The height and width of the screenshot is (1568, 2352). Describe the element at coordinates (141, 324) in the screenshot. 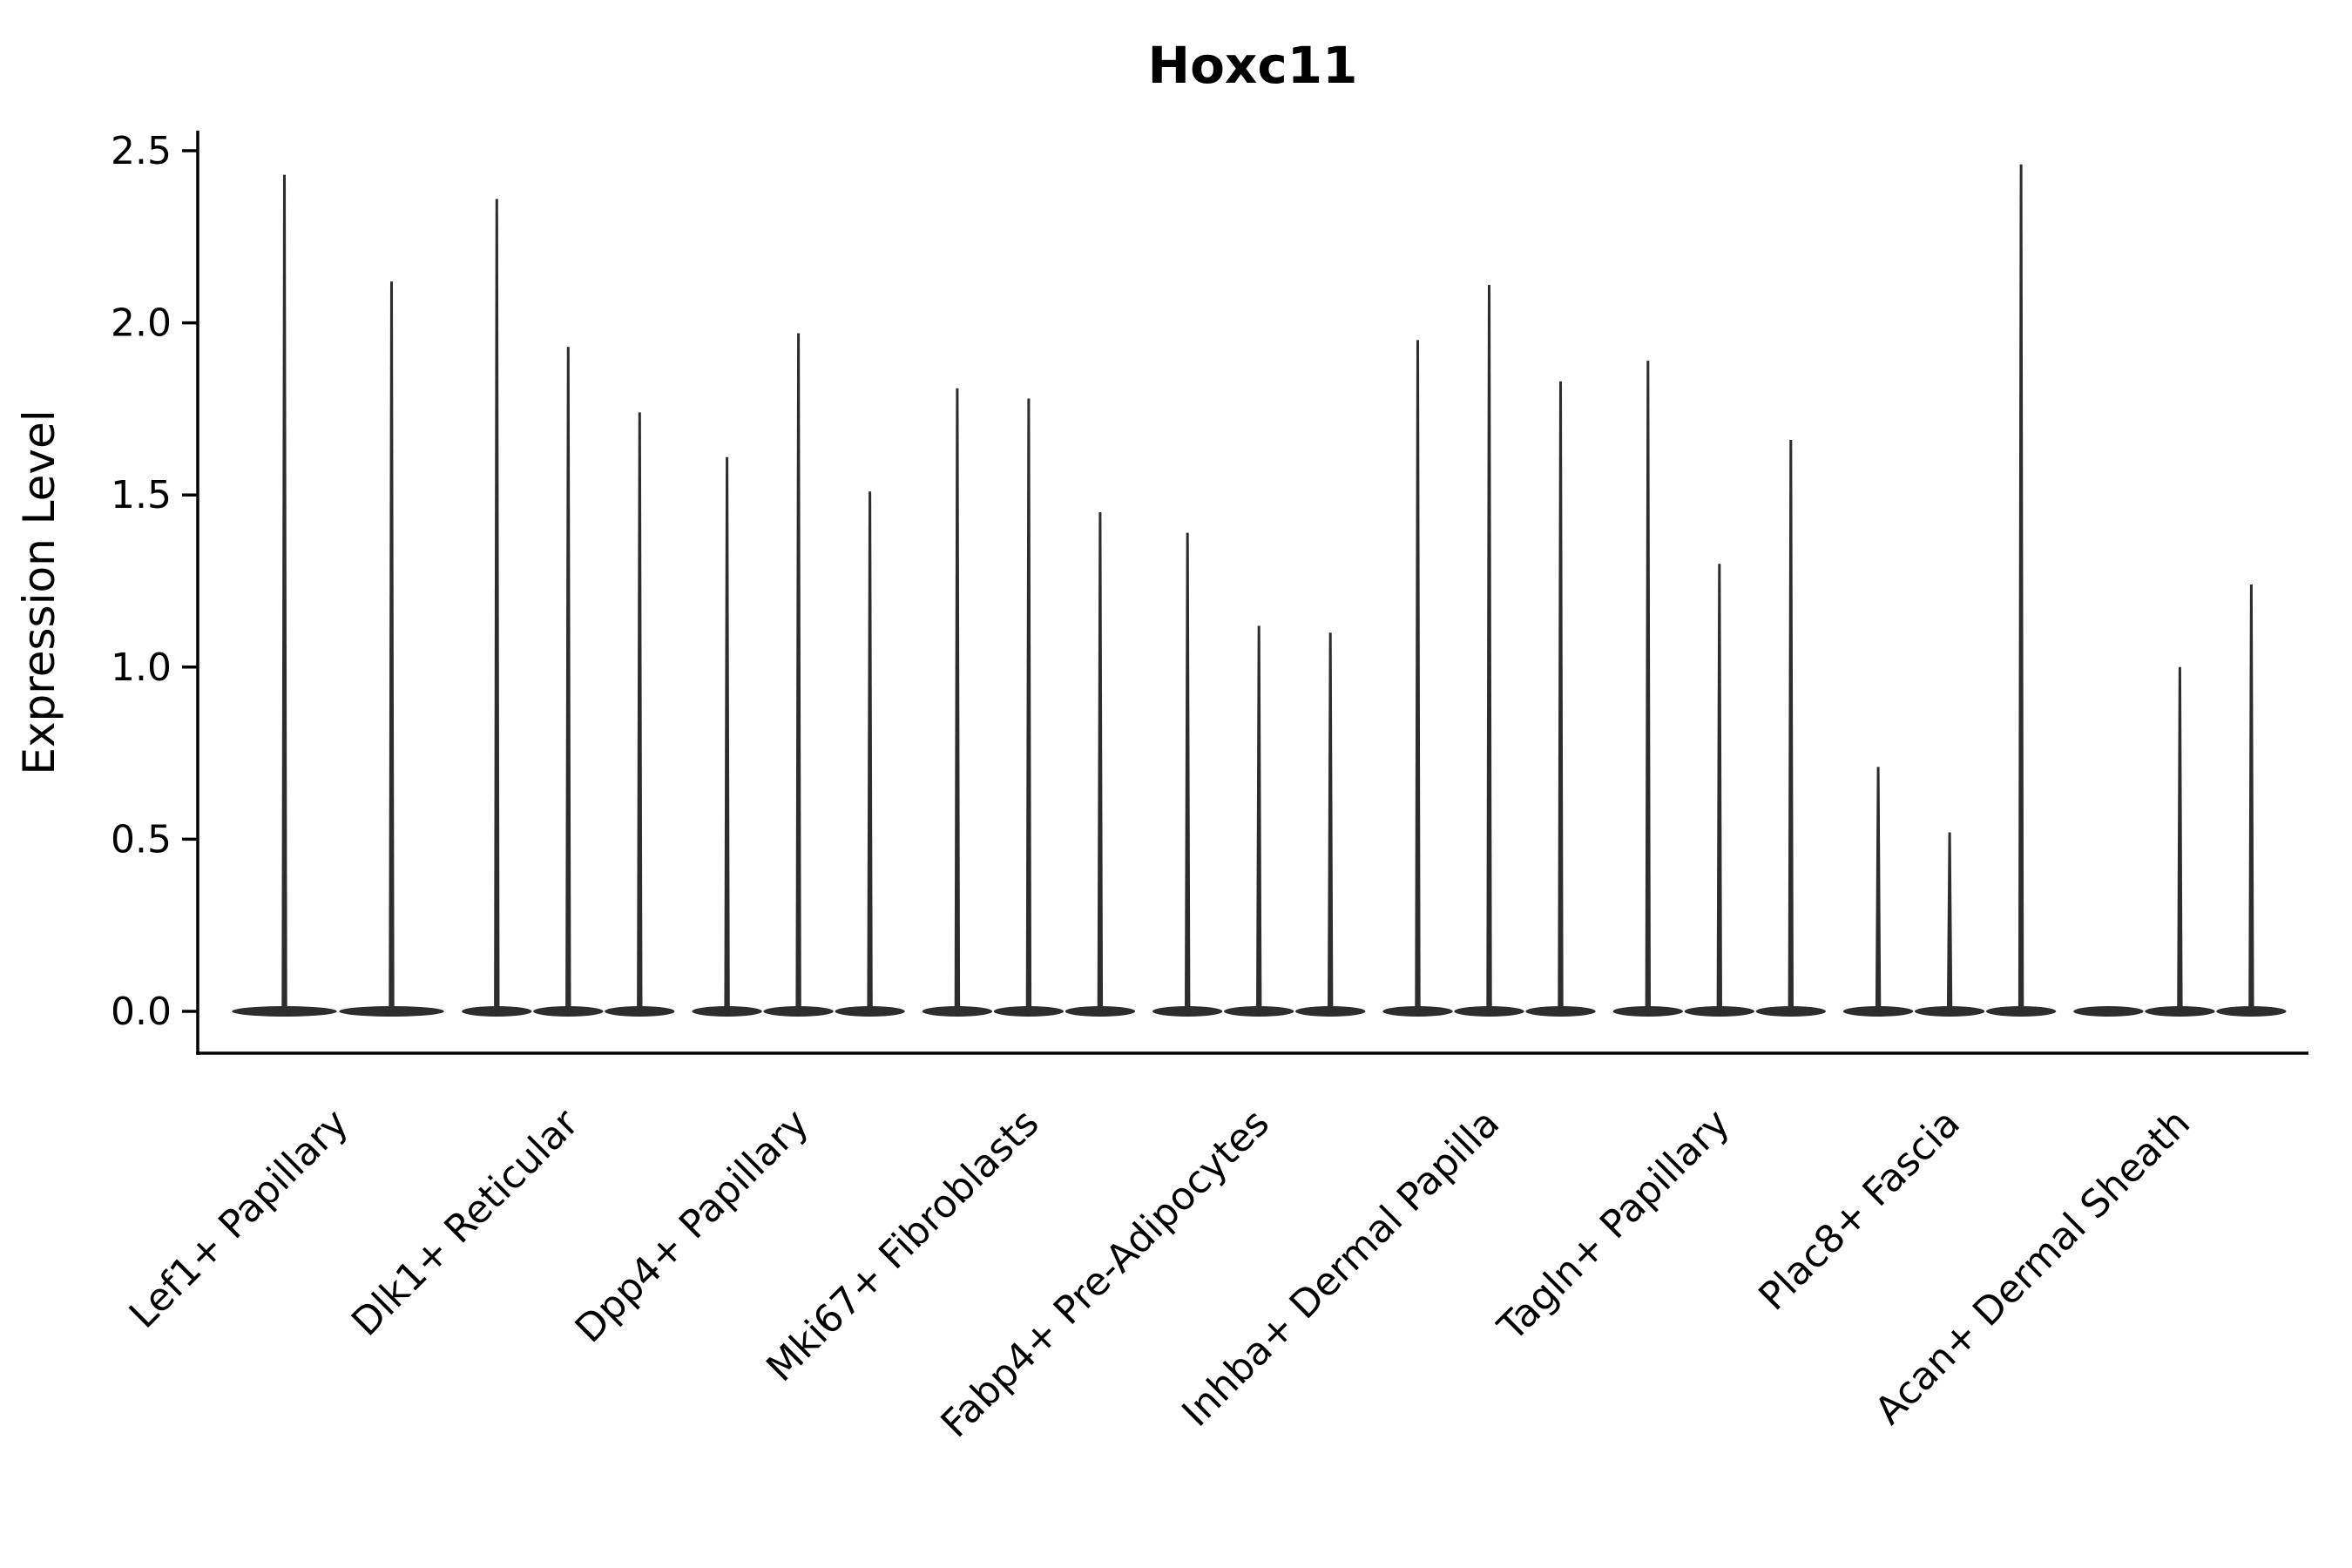

I see `y-tick-label: 2.0` at that location.